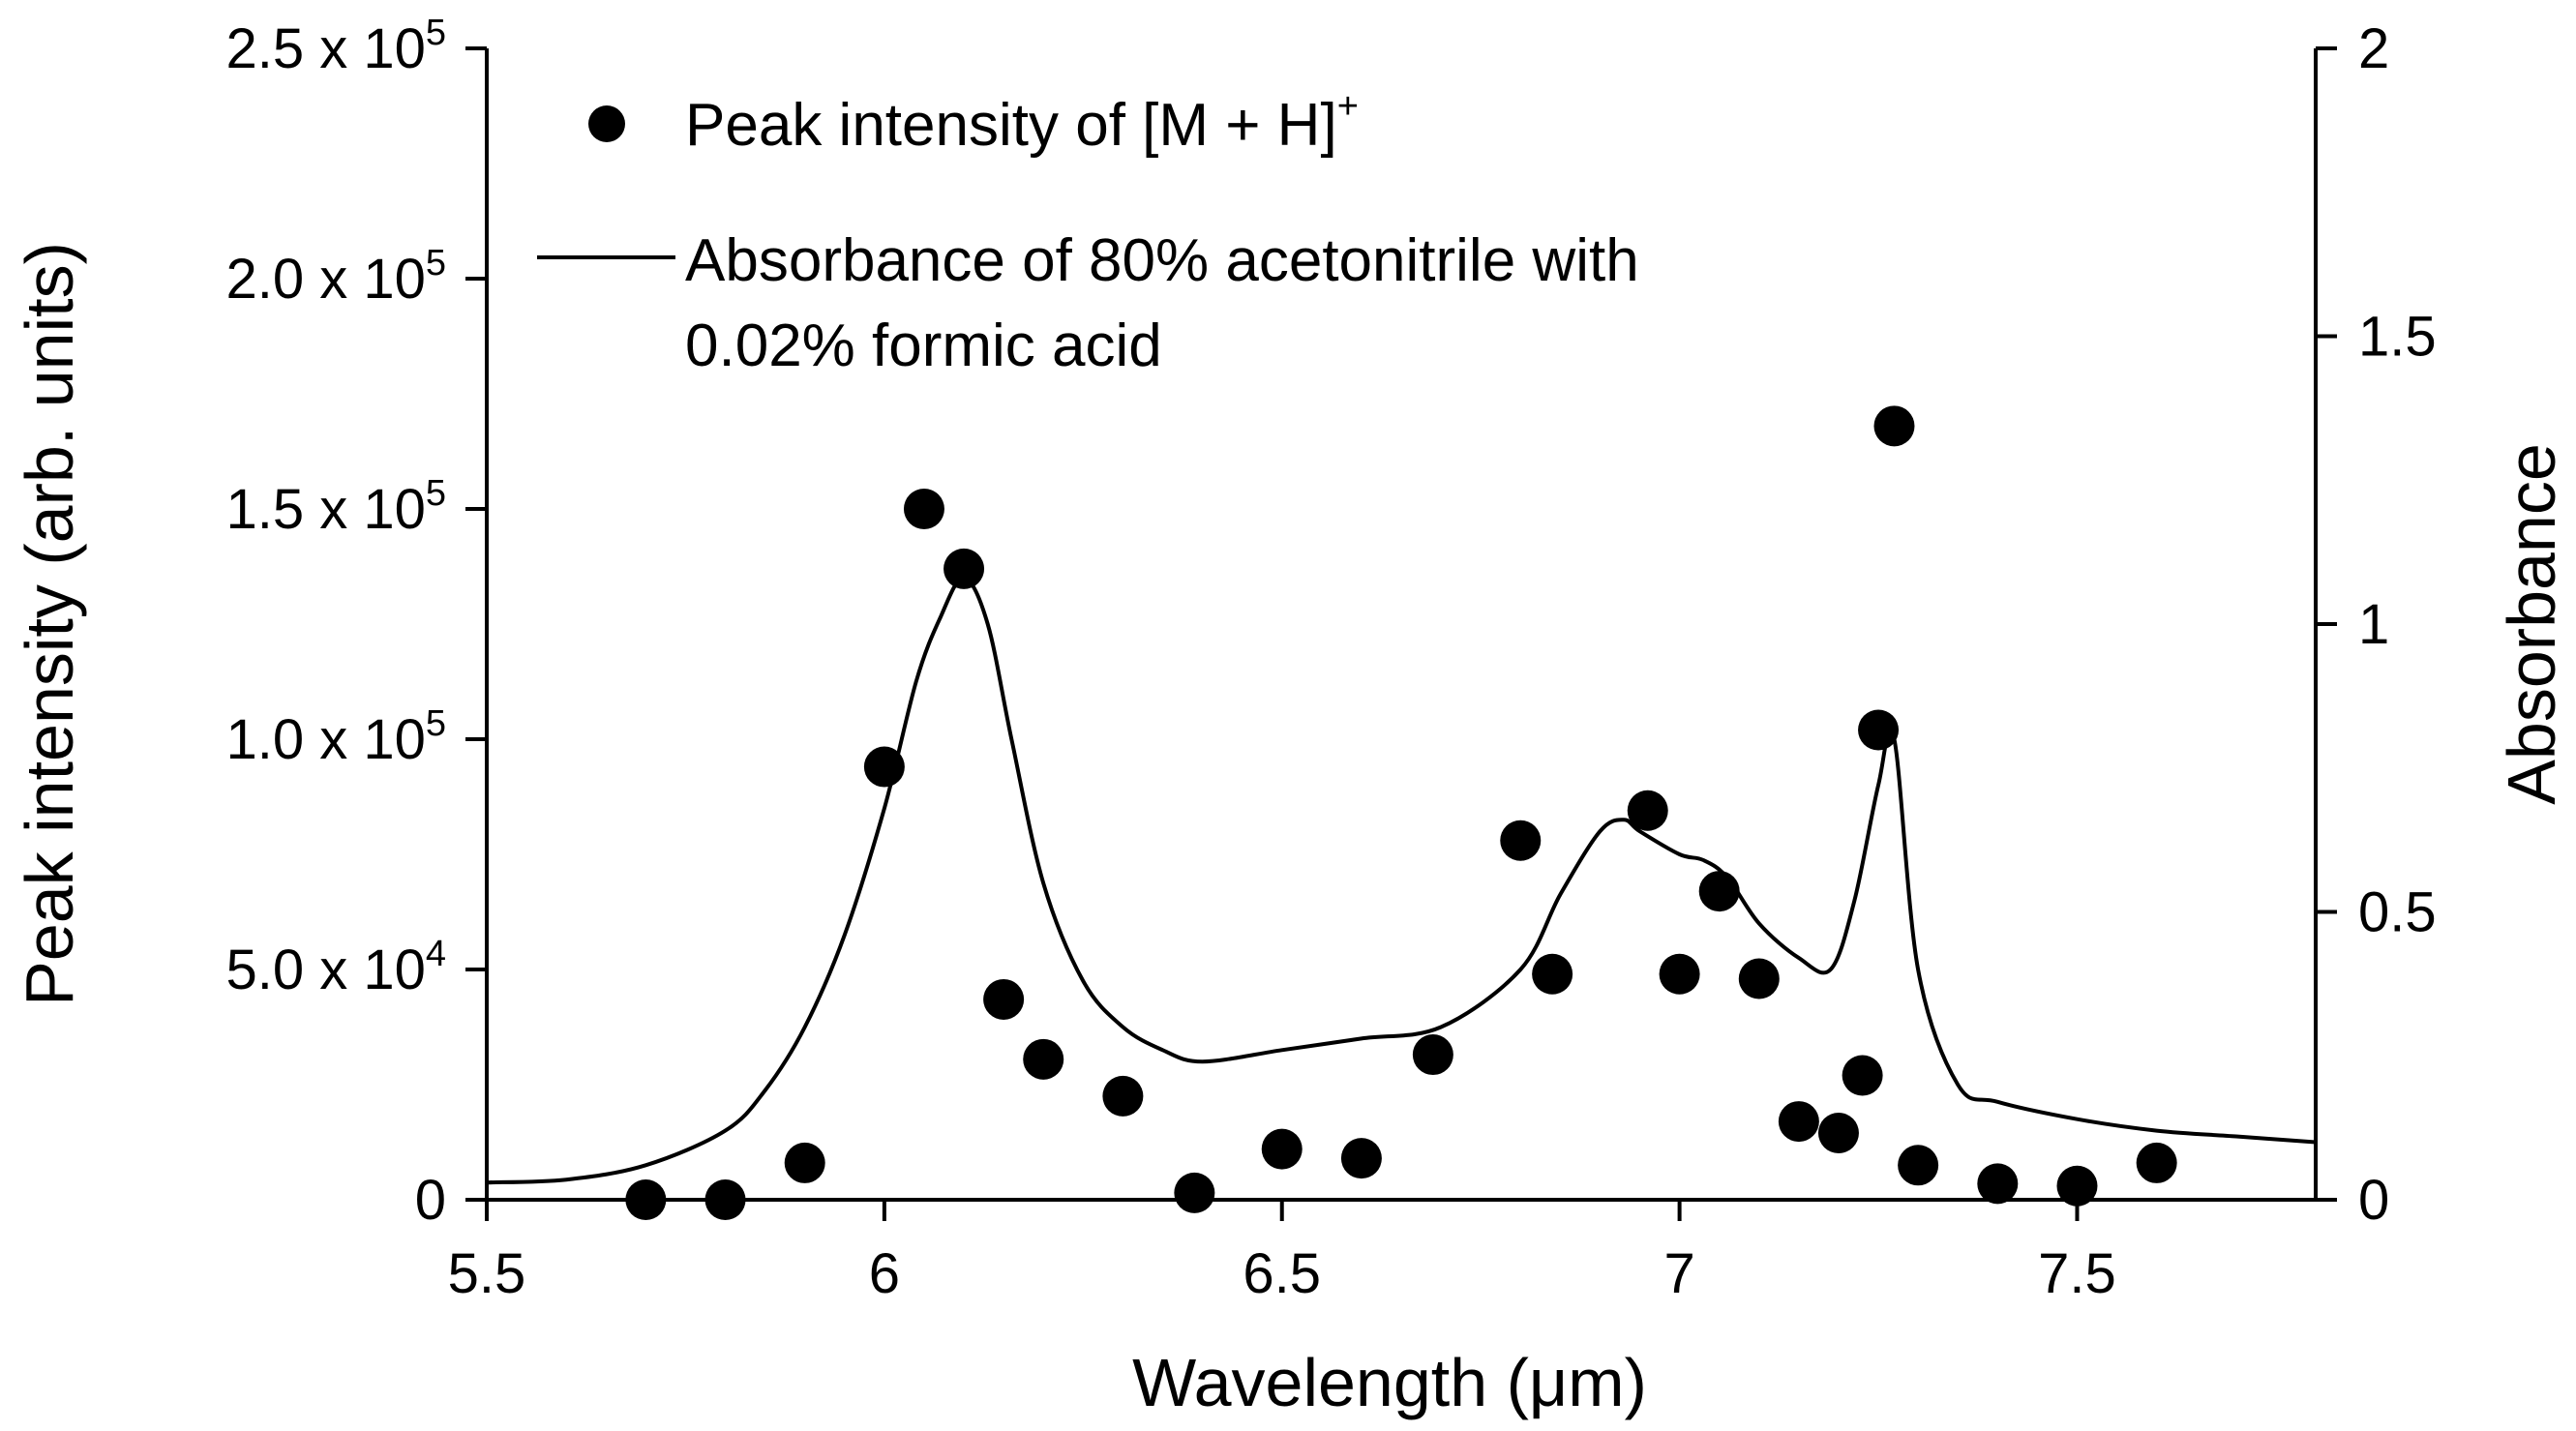 The height and width of the screenshot is (1431, 2576). I want to click on left-tick-label: 5.0 x 104, so click(335, 967).